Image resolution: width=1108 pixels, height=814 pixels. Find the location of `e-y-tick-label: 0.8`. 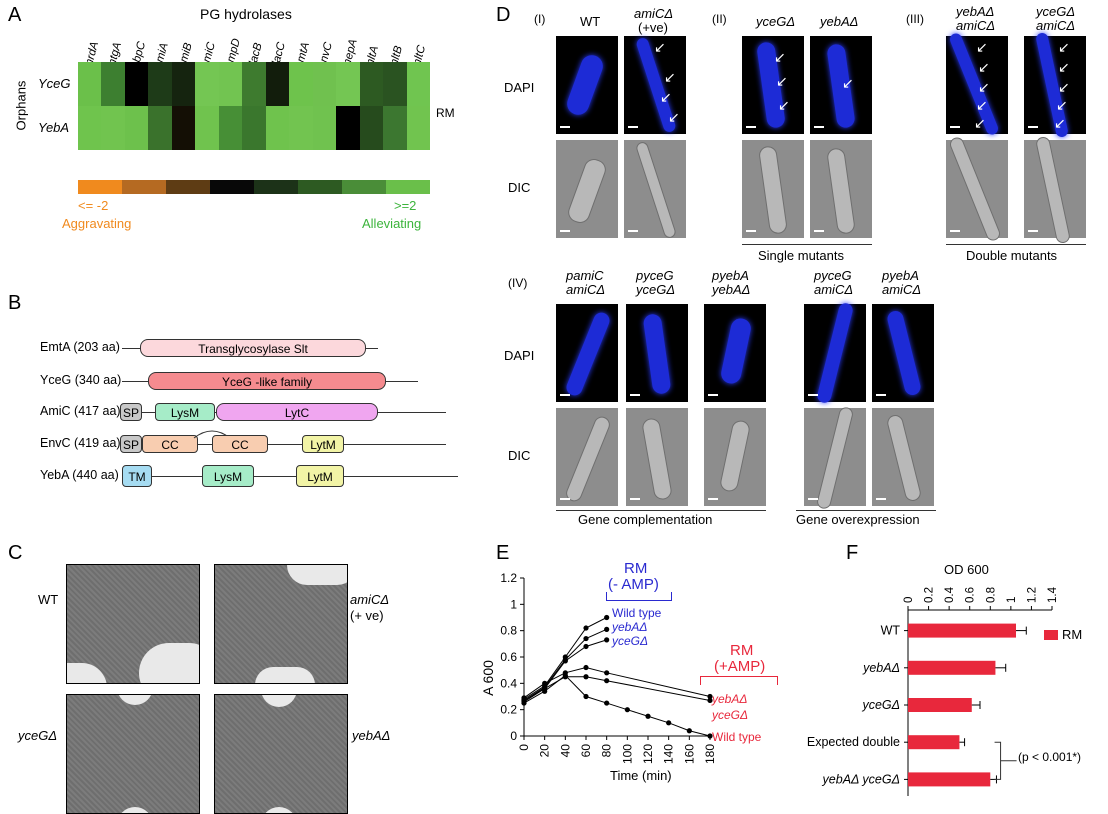

e-y-tick-label: 0.8 is located at coordinates (508, 631).